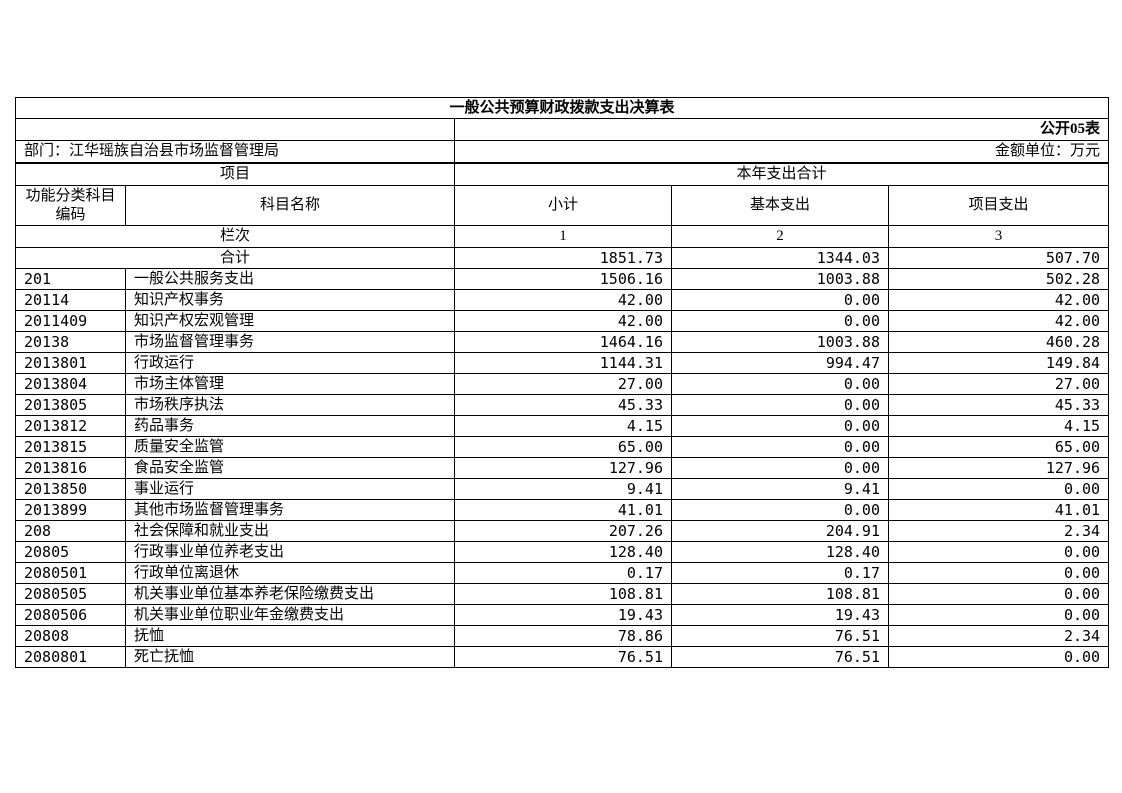 Image resolution: width=1122 pixels, height=793 pixels. What do you see at coordinates (70, 321) in the screenshot?
I see `code-cell: 2011409` at bounding box center [70, 321].